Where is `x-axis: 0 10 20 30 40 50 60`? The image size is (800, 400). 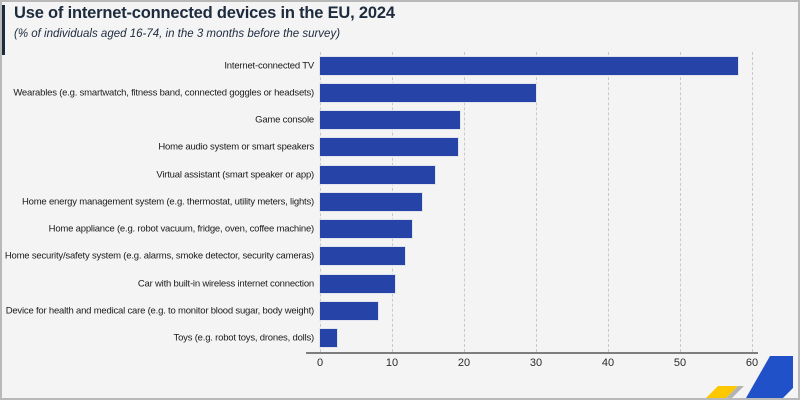
x-axis: 0 10 20 30 40 50 60 is located at coordinates (537, 365).